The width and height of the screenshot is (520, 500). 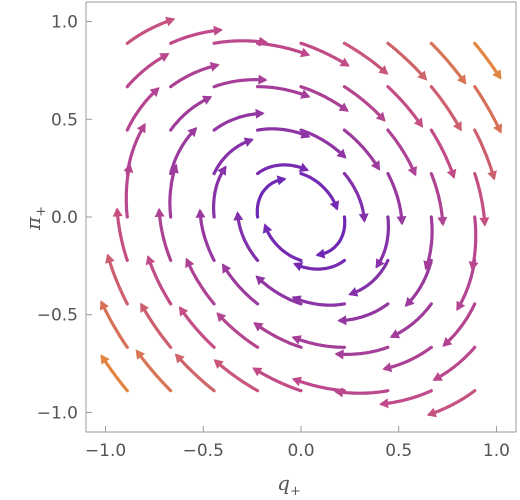 What do you see at coordinates (64, 23) in the screenshot?
I see `y-tick-label: 1.0` at bounding box center [64, 23].